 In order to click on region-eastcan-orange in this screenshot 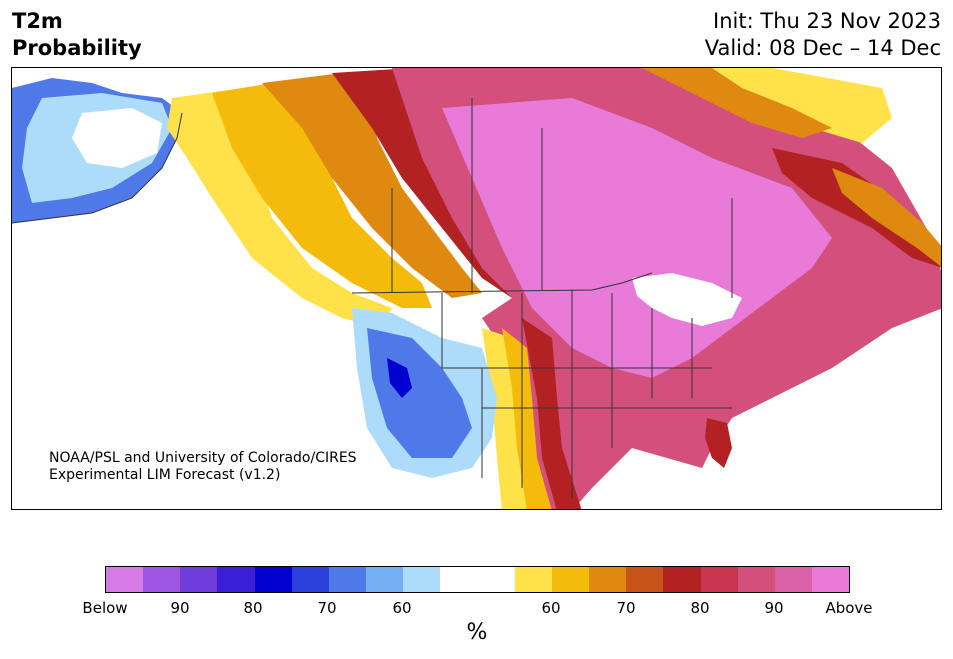, I will do `click(886, 217)`.